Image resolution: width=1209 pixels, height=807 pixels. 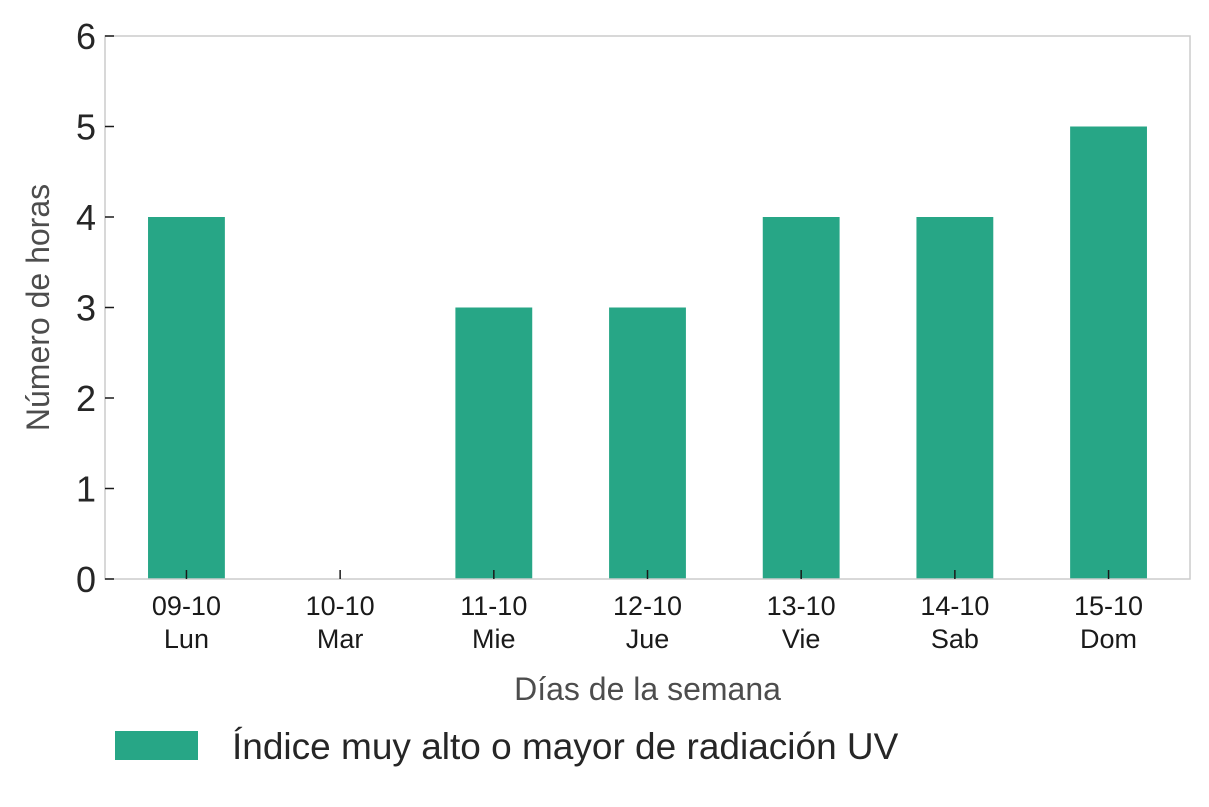 What do you see at coordinates (493, 622) in the screenshot?
I see `x-tick-label: 11-10 Mie` at bounding box center [493, 622].